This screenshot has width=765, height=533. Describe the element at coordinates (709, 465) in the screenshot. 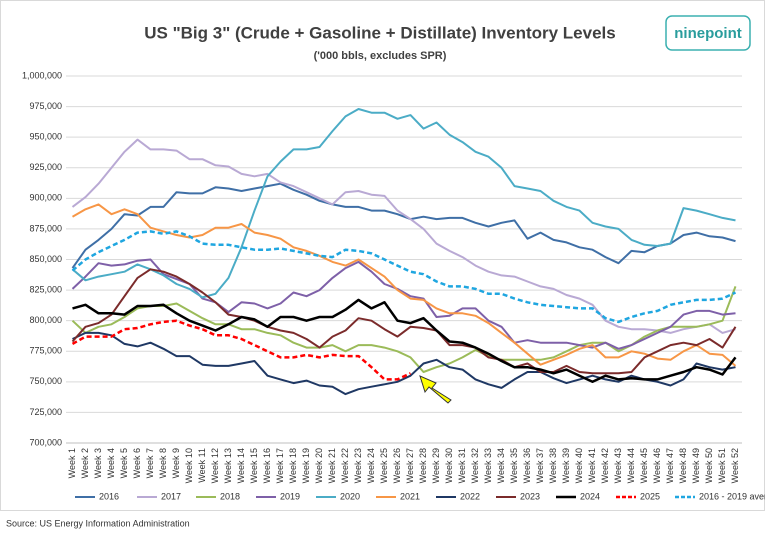

I see `x-tick-label: Week 50` at that location.